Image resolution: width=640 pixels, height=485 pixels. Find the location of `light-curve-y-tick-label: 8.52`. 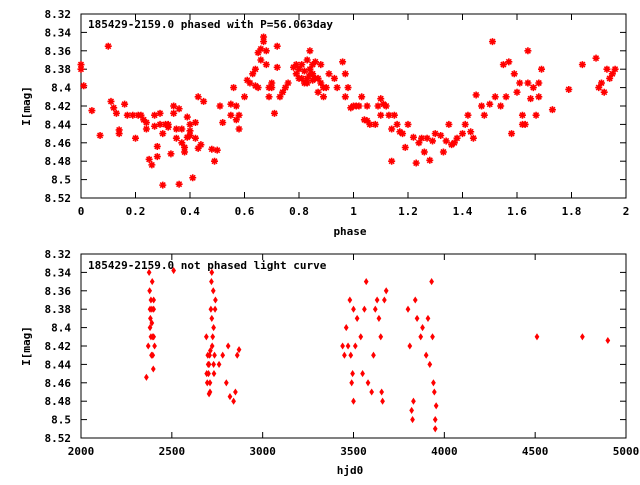

light-curve-y-tick-label: 8.52 is located at coordinates (58, 438).